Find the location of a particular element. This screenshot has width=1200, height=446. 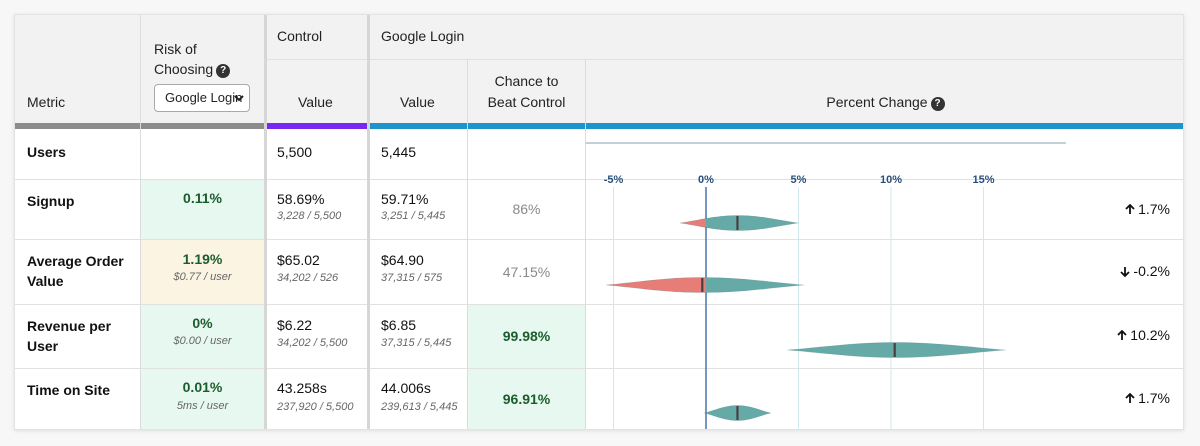

variant-sub: 37,315 / 575 is located at coordinates (412, 278).